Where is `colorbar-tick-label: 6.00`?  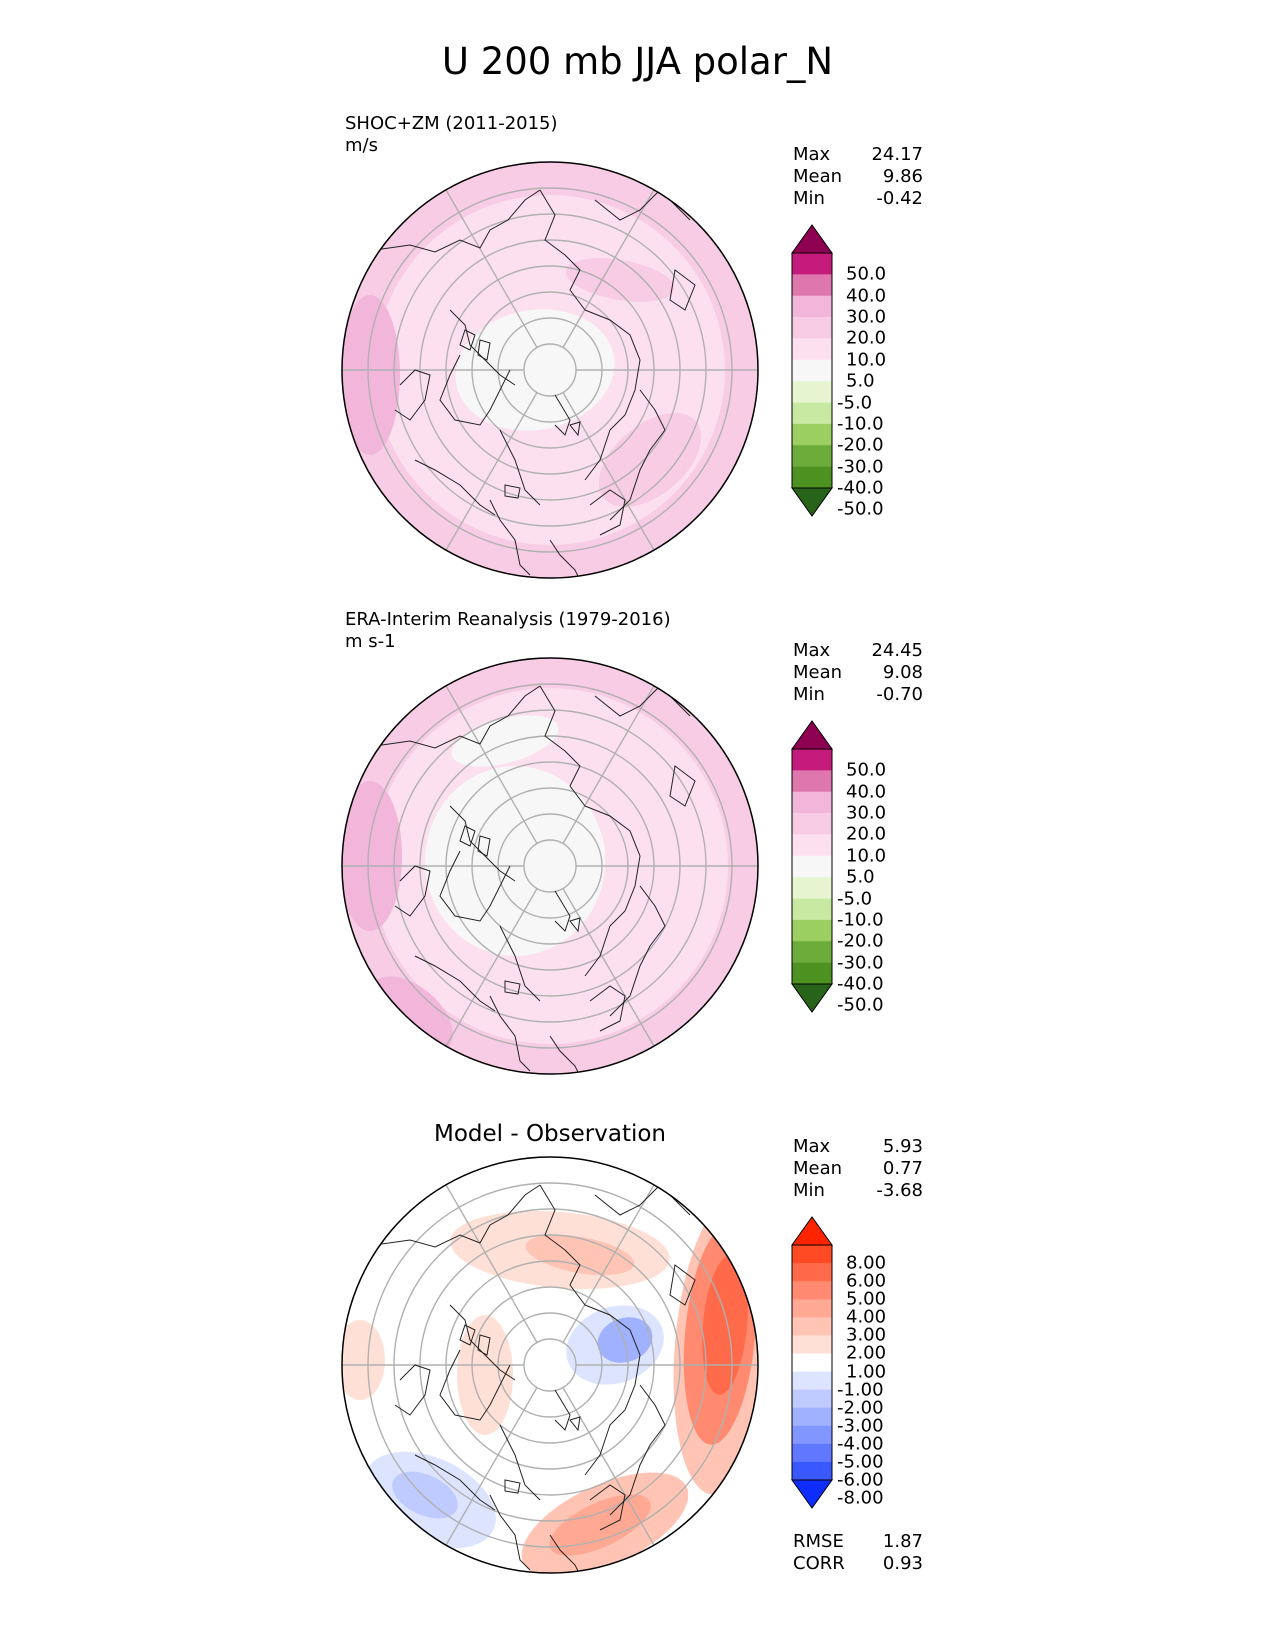 colorbar-tick-label: 6.00 is located at coordinates (866, 1281).